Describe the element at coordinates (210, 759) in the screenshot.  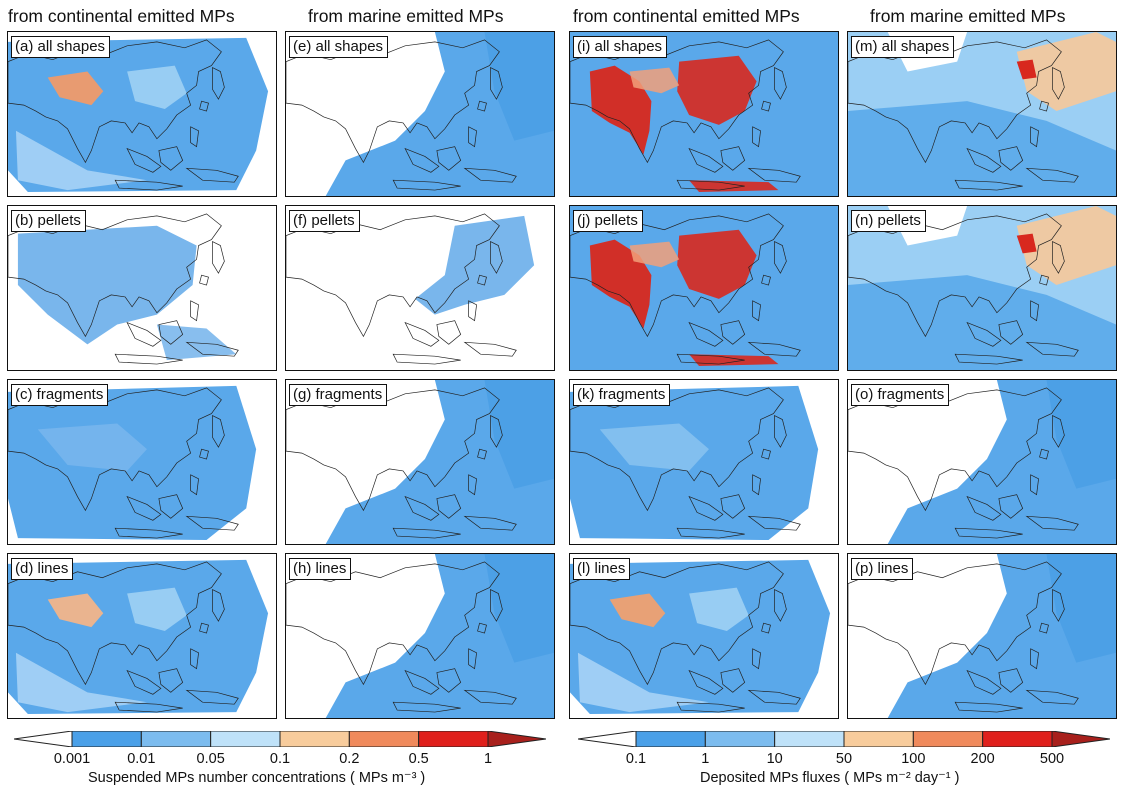
I see `colorbar-tick-label: 0.05` at that location.